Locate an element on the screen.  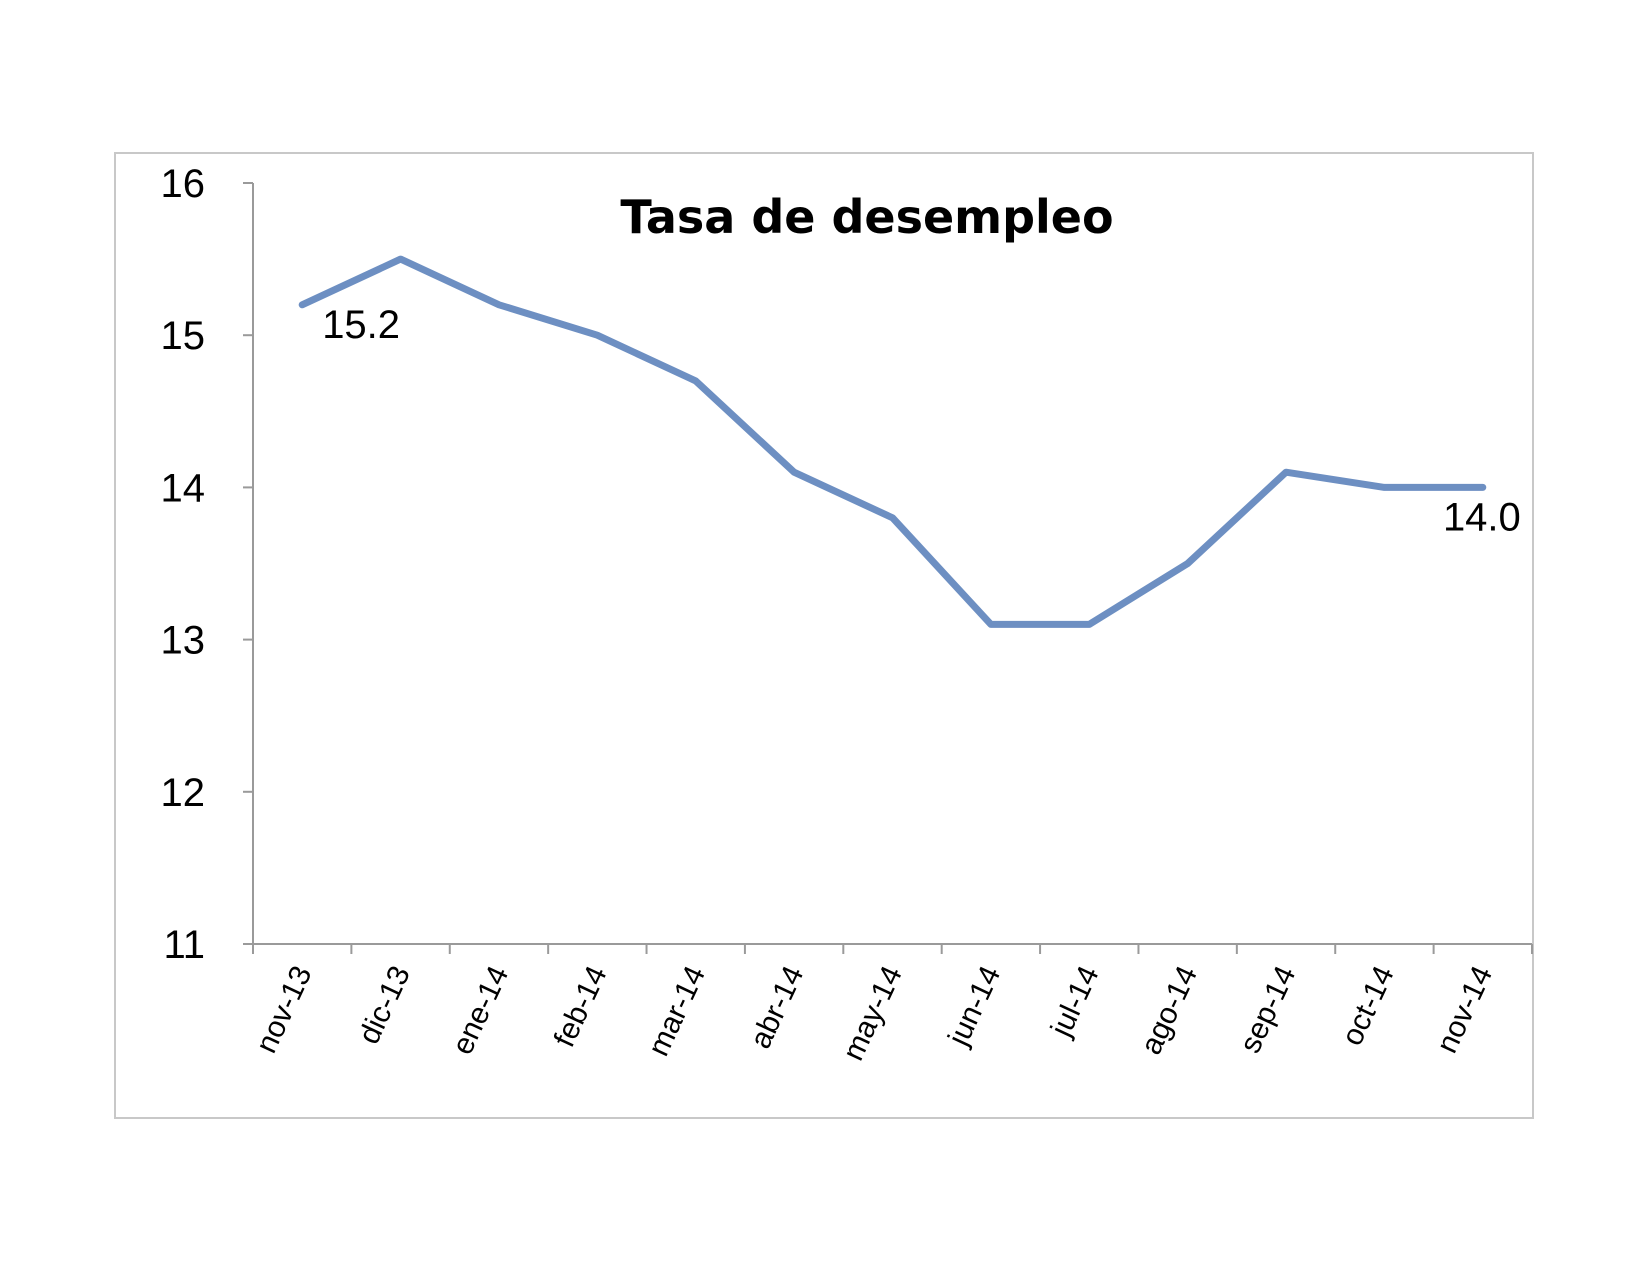
x-tick-label: ene-14 is located at coordinates (480, 1010).